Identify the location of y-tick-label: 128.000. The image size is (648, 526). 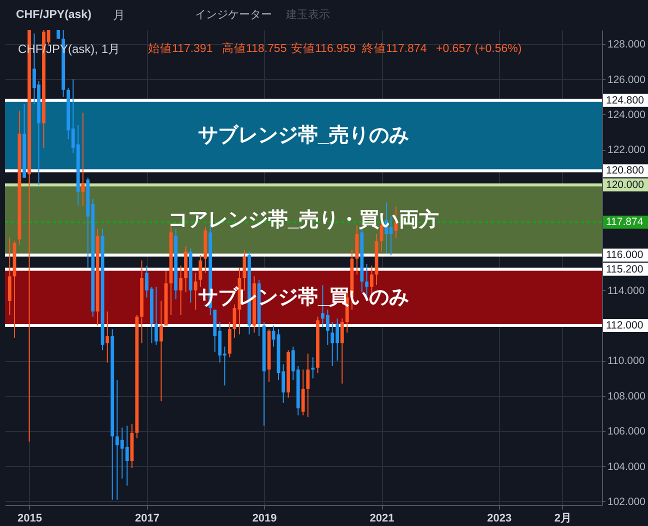
(627, 44).